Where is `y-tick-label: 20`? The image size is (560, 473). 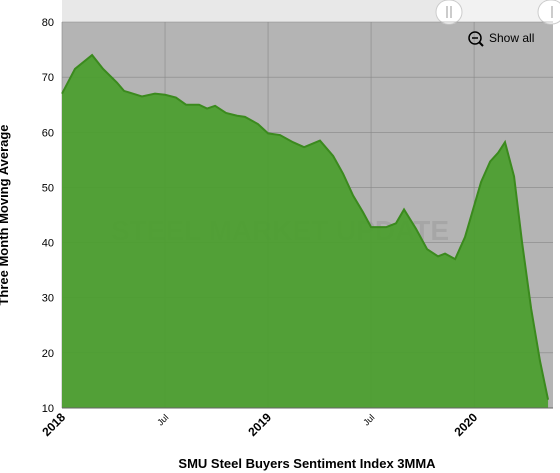 y-tick-label: 20 is located at coordinates (48, 354).